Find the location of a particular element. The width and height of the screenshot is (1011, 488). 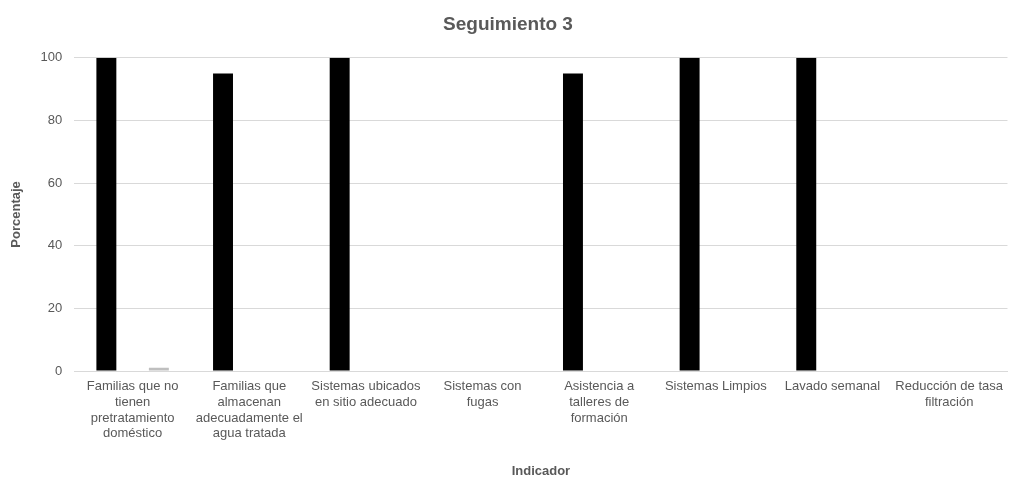

x-tick-label: Lavado semanal is located at coordinates (832, 386).